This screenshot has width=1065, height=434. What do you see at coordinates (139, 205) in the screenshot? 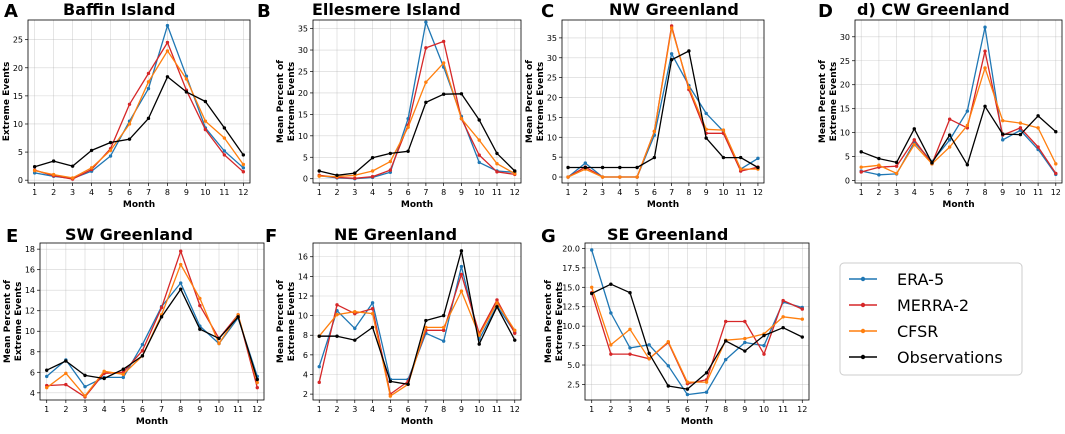
I see `x-axis-label: Month` at bounding box center [139, 205].